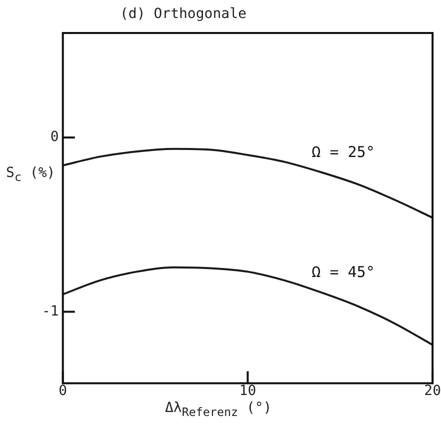  What do you see at coordinates (218, 409) in the screenshot?
I see `x-axis-title: Δλ$_{Referenz}$ (°)` at bounding box center [218, 409].